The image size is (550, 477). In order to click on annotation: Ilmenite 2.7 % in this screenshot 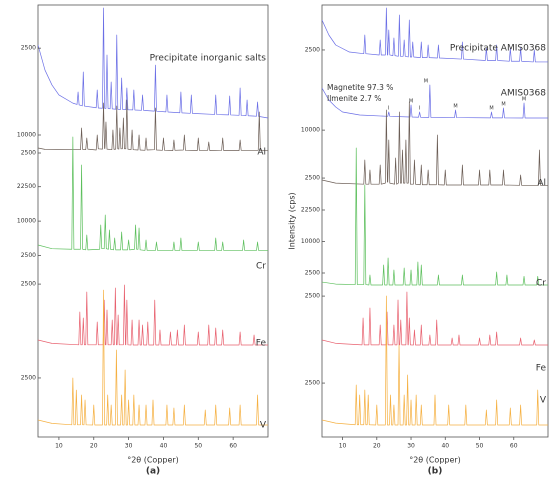, I will do `click(354, 98)`.